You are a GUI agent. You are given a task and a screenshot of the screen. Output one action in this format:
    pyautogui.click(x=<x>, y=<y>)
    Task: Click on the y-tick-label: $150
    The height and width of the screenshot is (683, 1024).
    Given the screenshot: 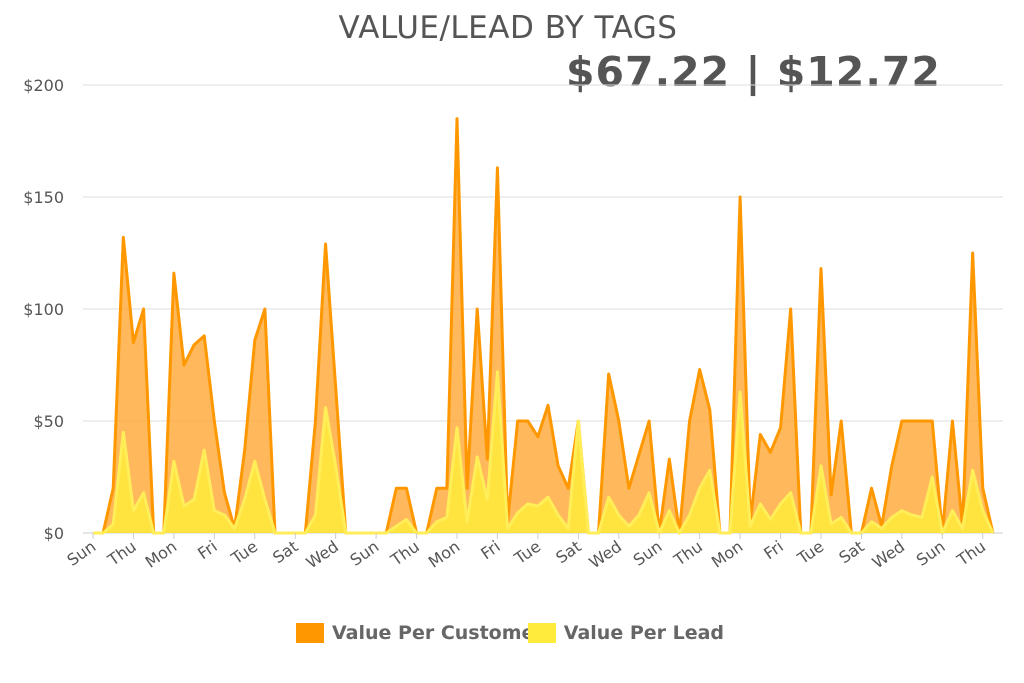 What is the action you would take?
    pyautogui.click(x=43, y=197)
    